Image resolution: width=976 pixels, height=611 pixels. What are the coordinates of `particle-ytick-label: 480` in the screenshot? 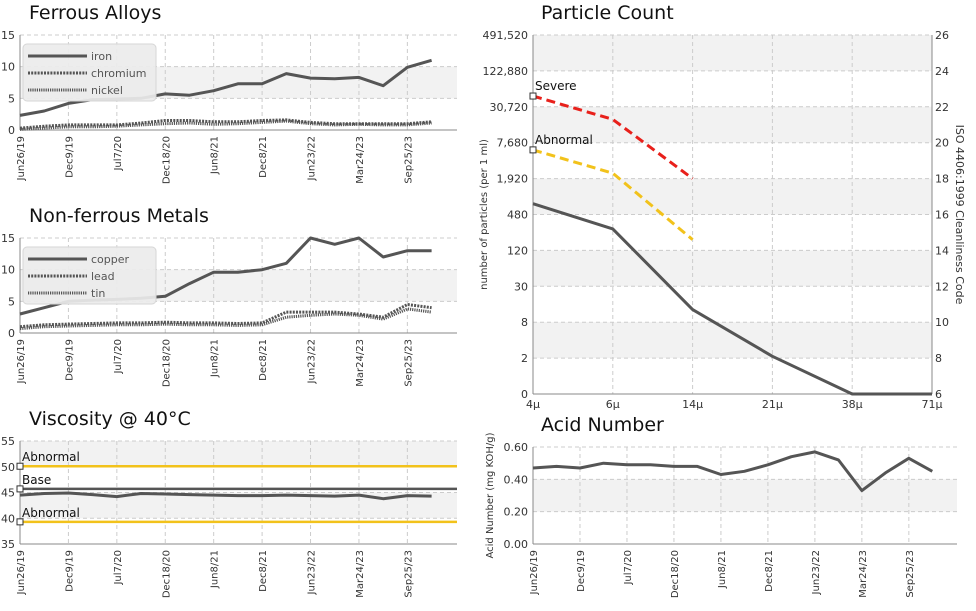 It's located at (517, 215).